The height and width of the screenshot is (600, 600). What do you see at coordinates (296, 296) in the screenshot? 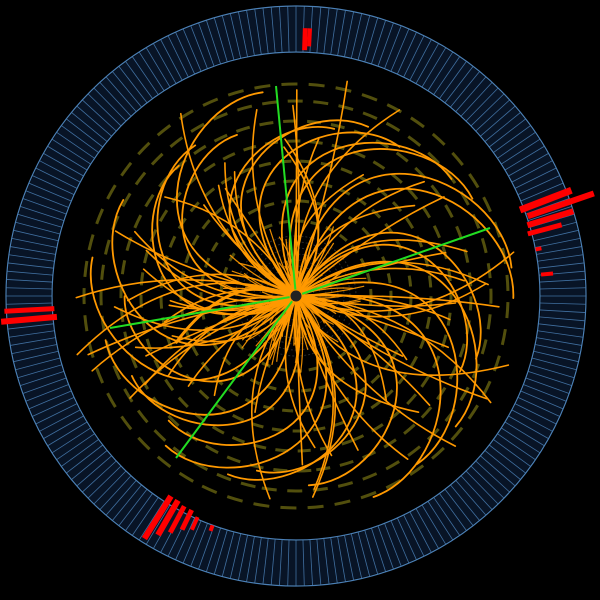
I see `collision-vertex` at bounding box center [296, 296].